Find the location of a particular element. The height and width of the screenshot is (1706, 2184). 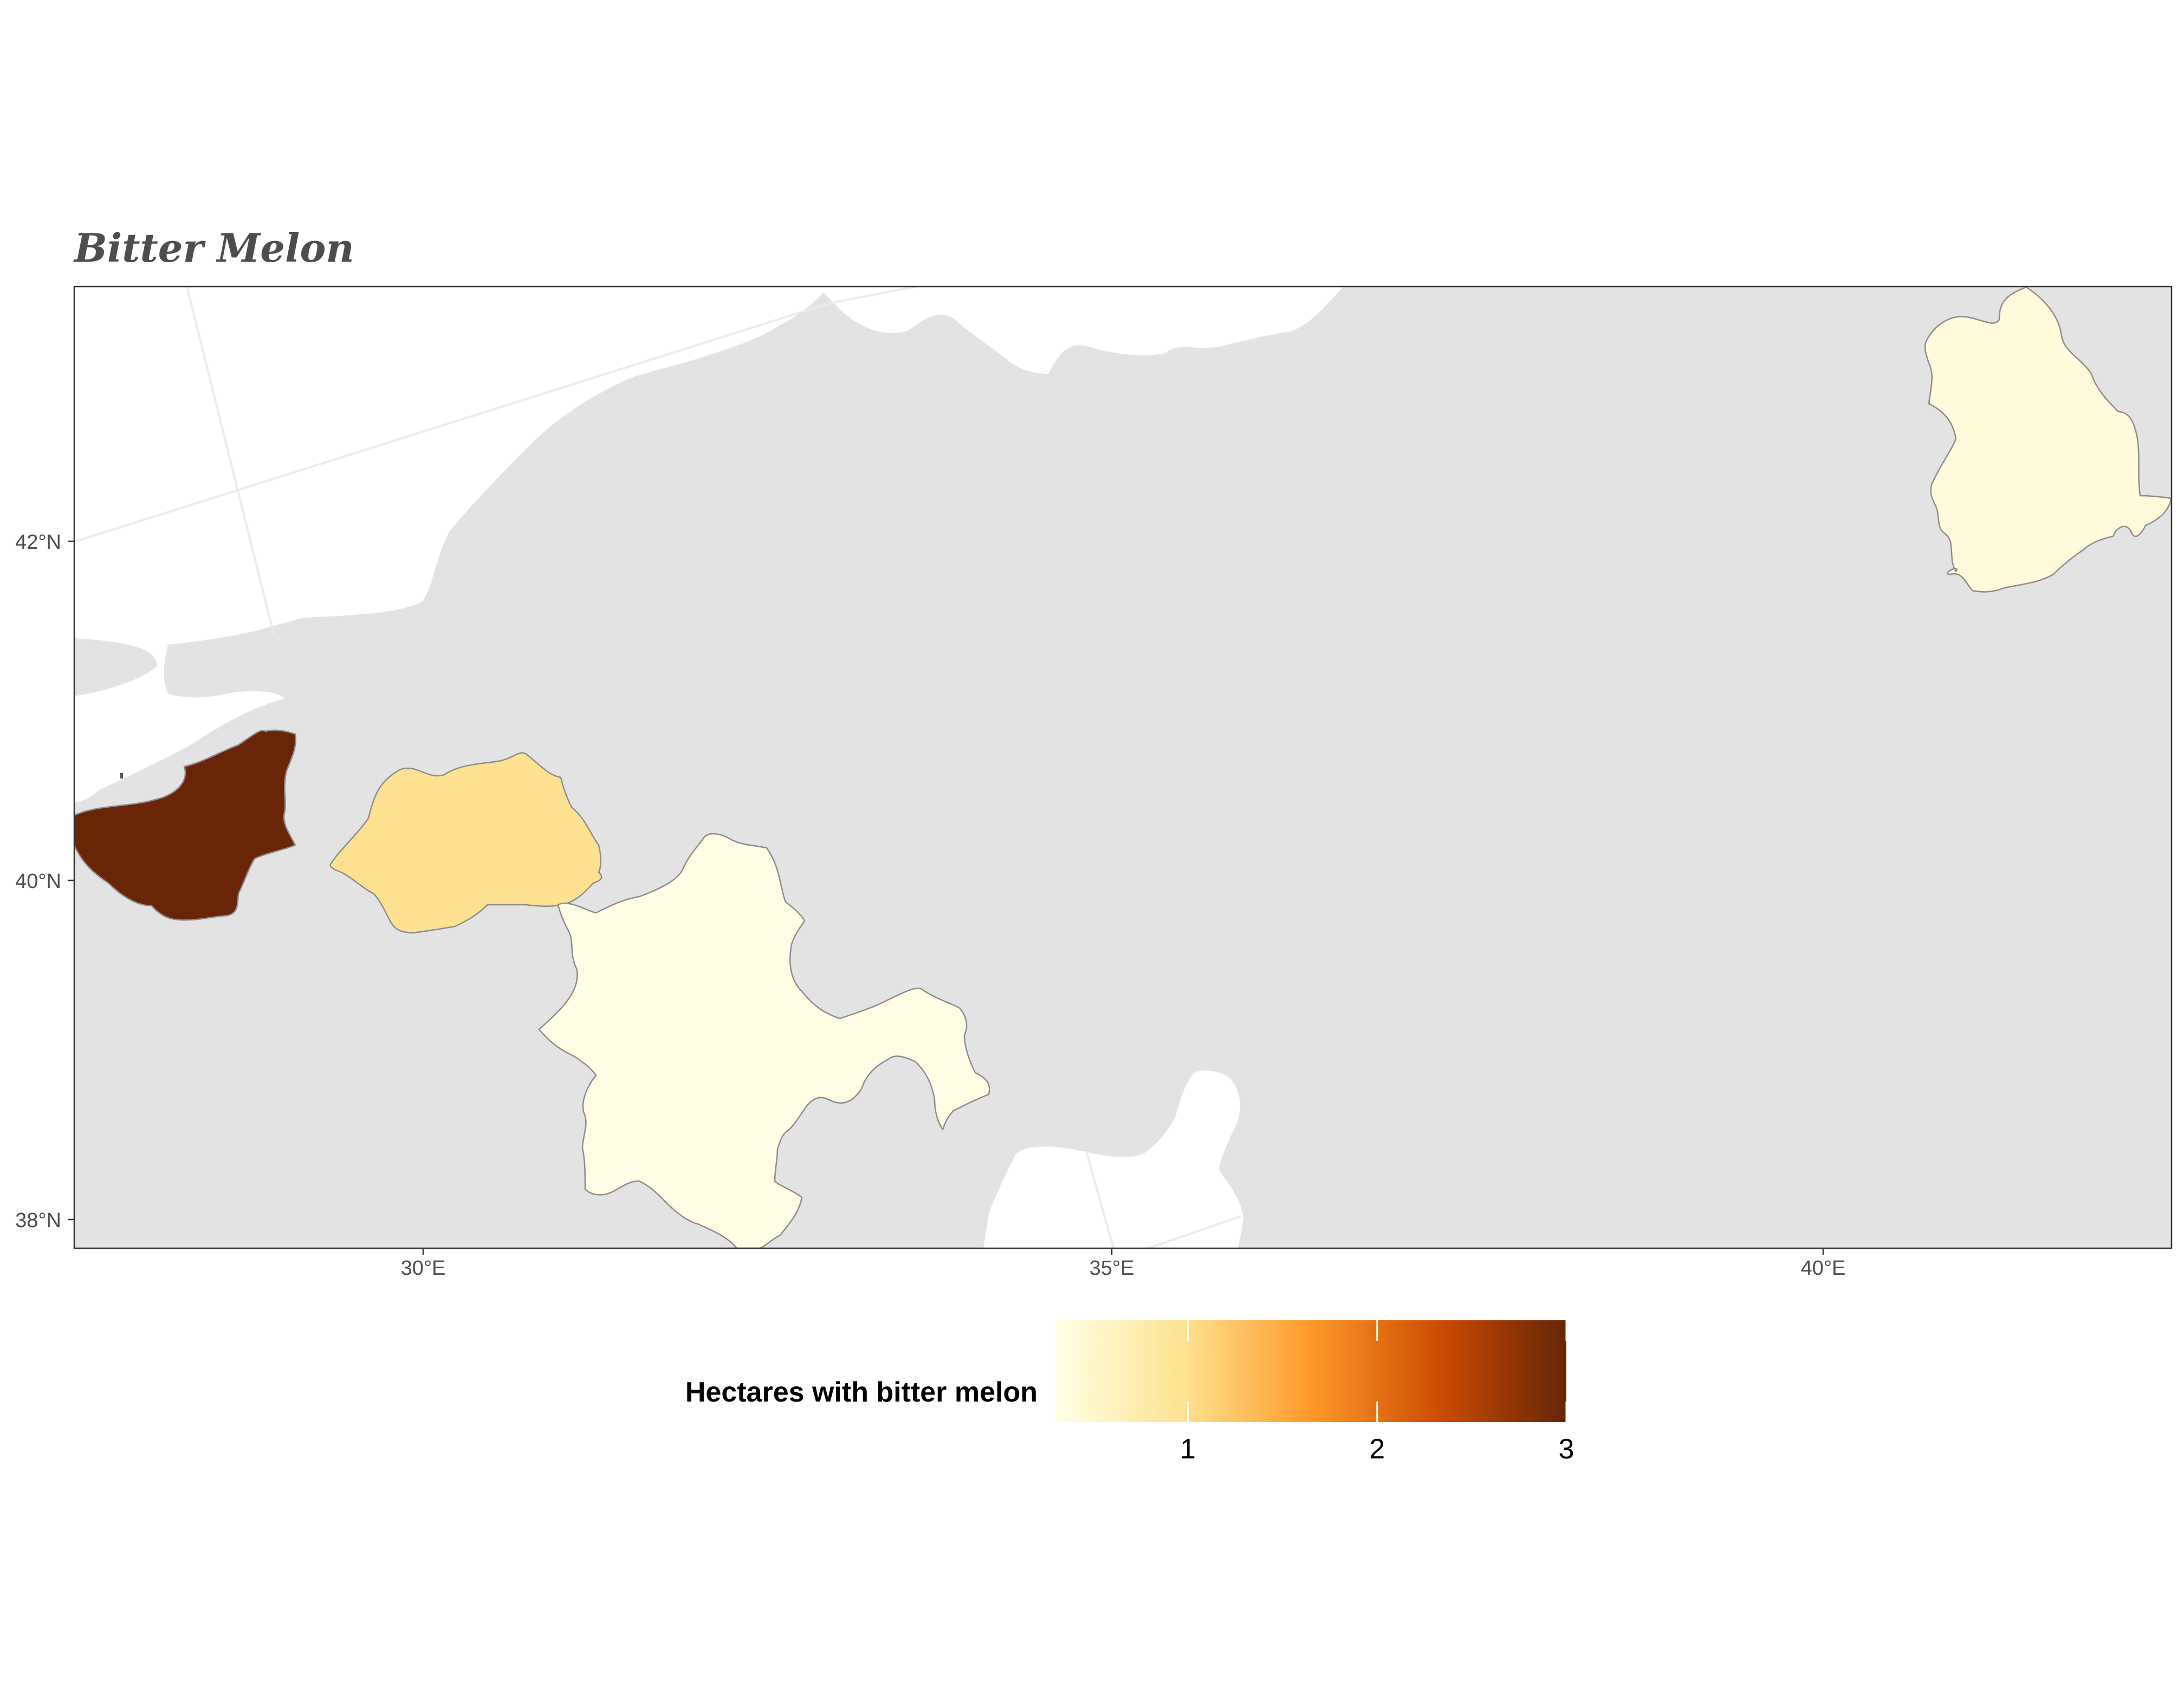

x-axis: 30°E 35°E 40°E is located at coordinates (1123, 1264).